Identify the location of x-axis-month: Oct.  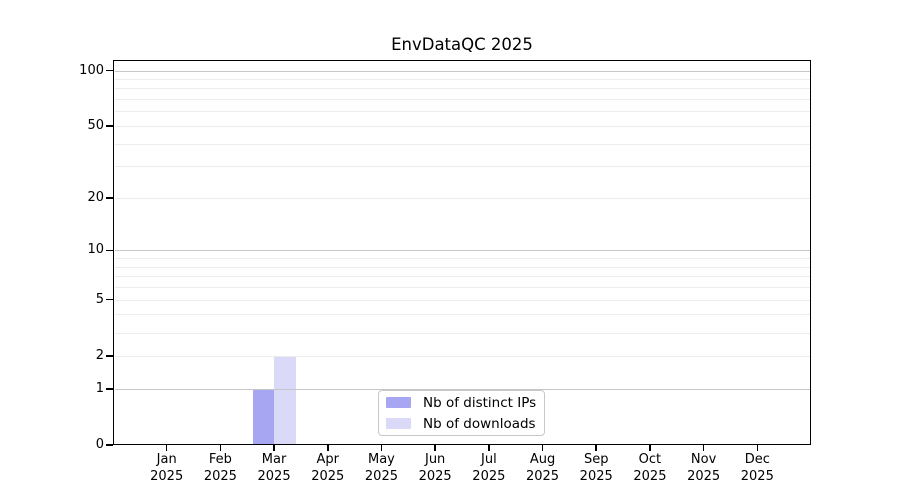
(650, 459).